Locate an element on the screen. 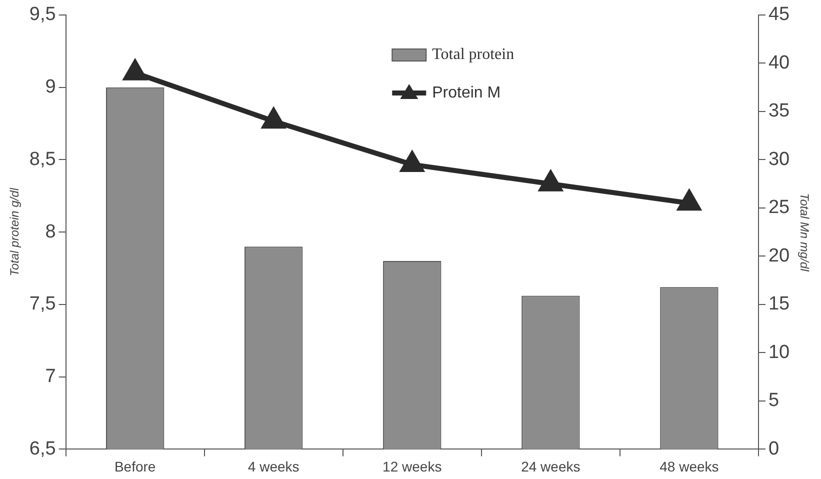 The height and width of the screenshot is (479, 821). y-tick-label: 9 is located at coordinates (50, 87).